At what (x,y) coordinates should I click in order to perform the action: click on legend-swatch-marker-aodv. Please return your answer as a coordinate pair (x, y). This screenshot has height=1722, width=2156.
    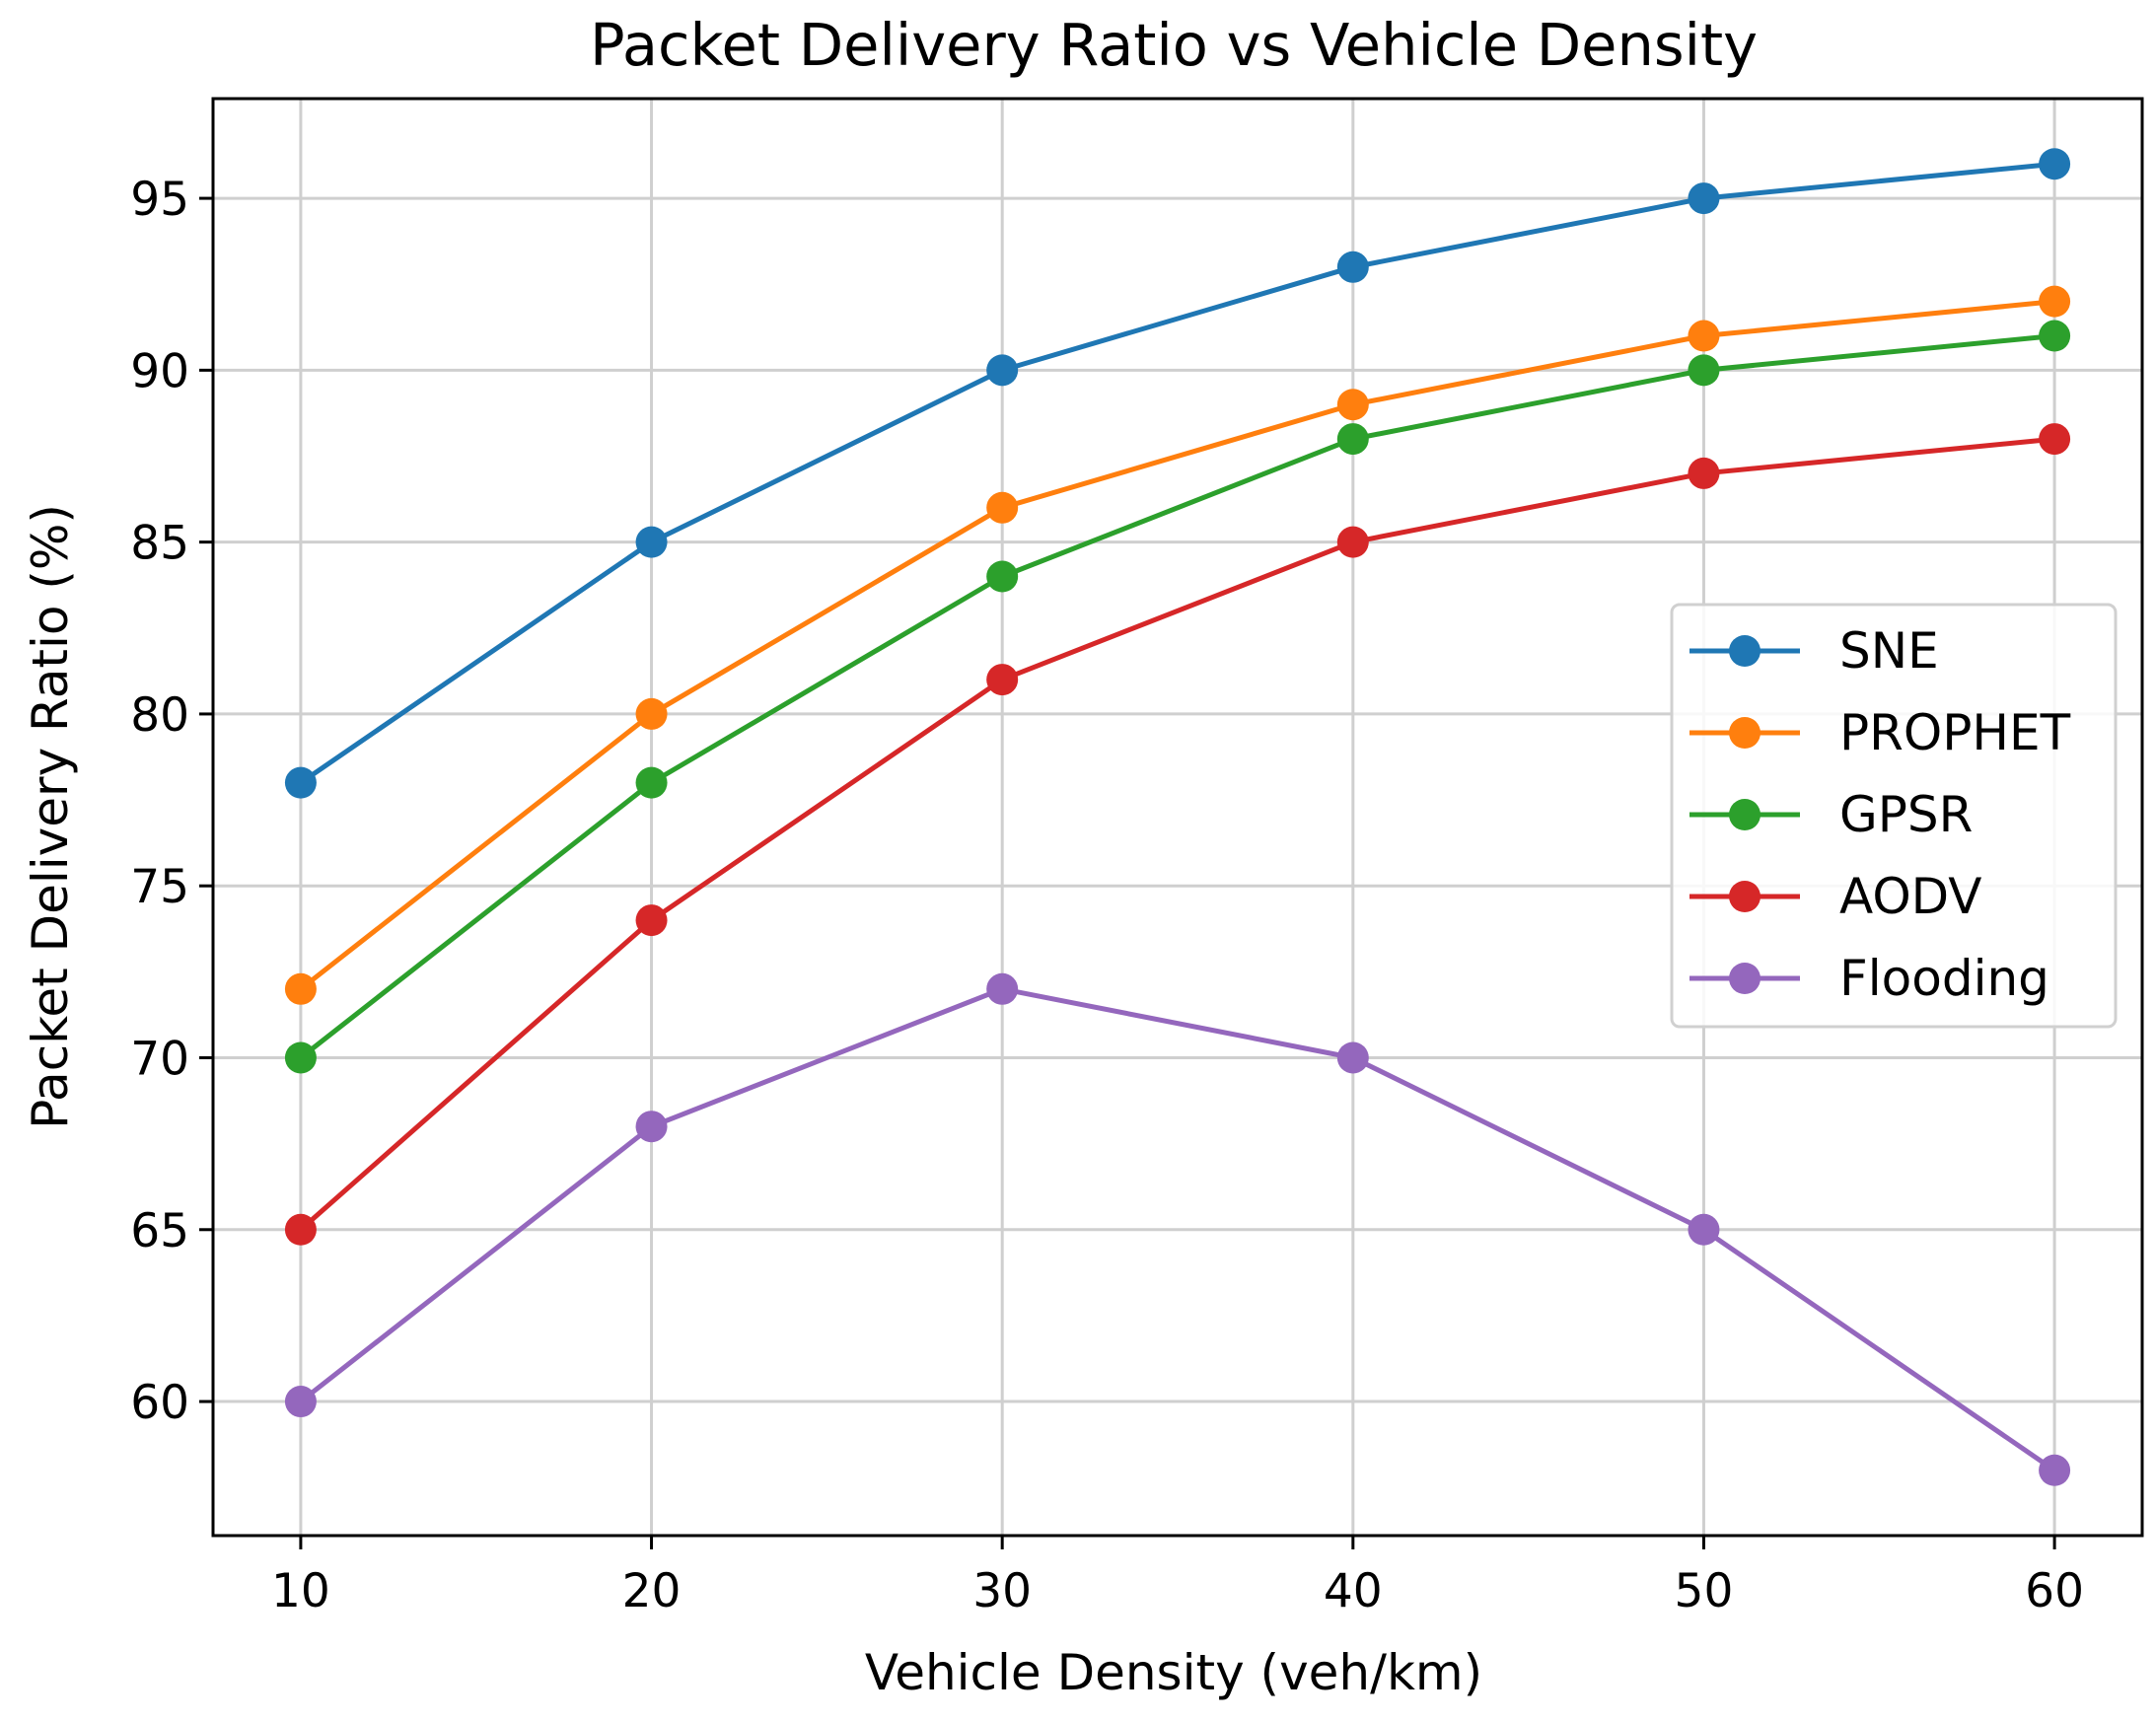
    Looking at the image, I should click on (1745, 897).